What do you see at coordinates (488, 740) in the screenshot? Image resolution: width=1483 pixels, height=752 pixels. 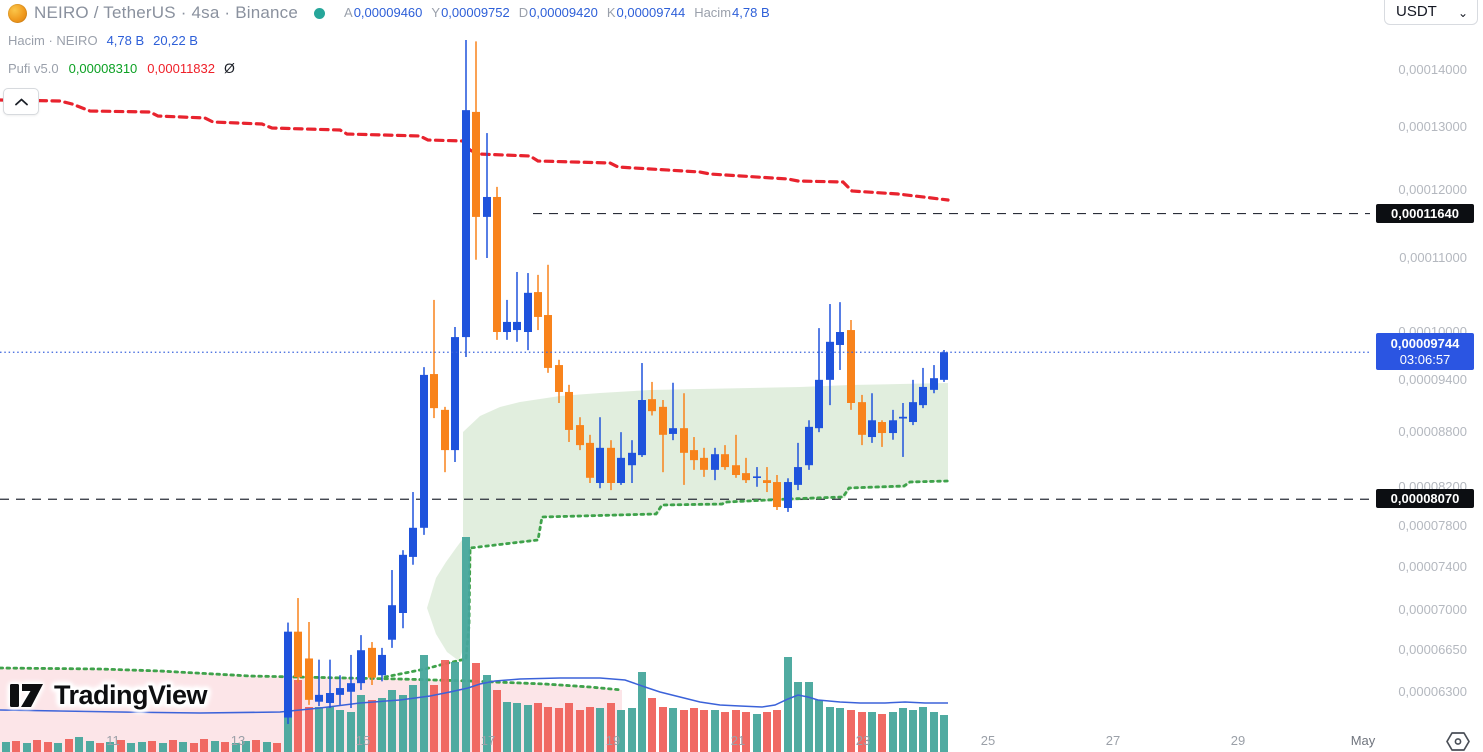 I see `time-axis-label: 17` at bounding box center [488, 740].